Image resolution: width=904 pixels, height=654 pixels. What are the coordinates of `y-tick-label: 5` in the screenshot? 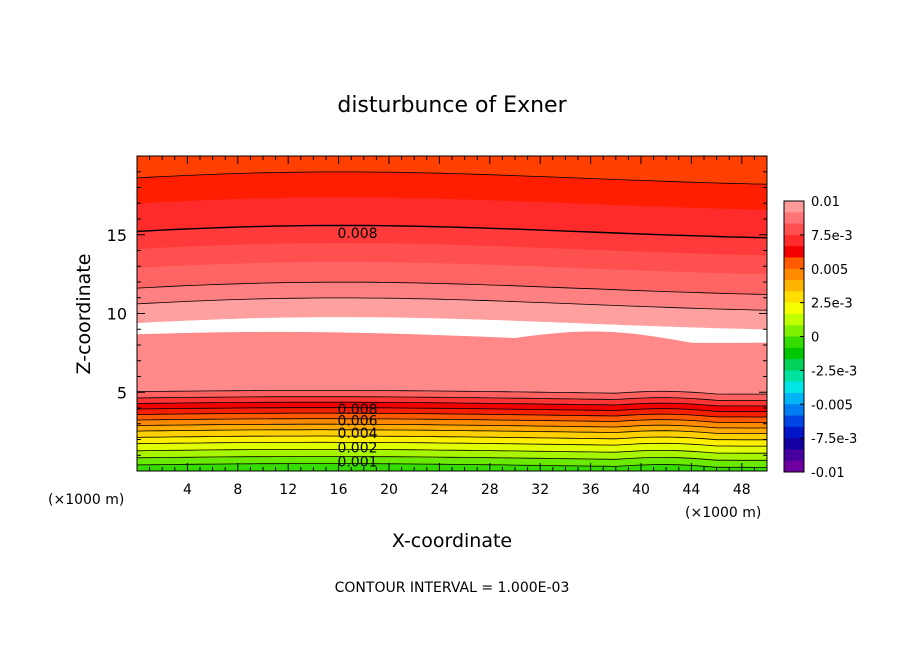 It's located at (122, 392).